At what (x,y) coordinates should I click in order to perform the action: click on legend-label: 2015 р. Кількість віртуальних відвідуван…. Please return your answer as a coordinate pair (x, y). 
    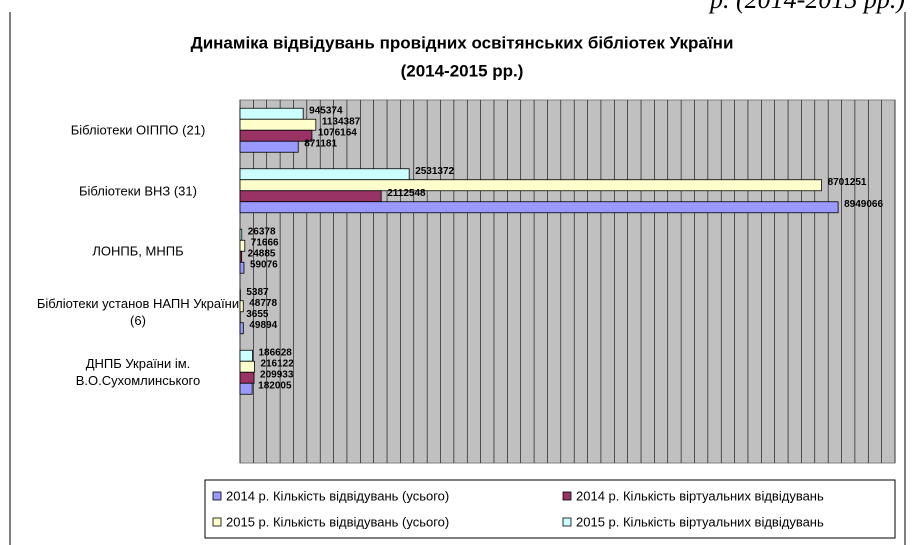
    Looking at the image, I should click on (700, 521).